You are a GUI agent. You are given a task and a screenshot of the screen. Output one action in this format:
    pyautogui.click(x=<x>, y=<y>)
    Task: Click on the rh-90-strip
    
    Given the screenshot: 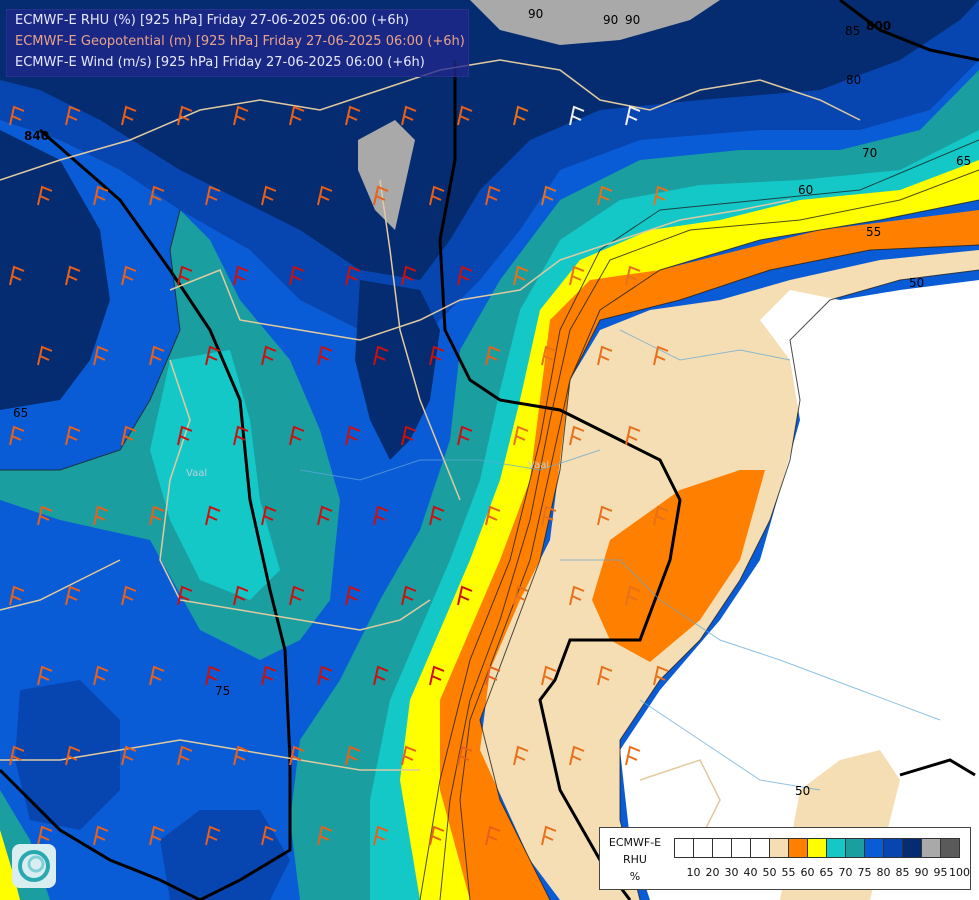 What is the action you would take?
    pyautogui.click(x=397, y=370)
    